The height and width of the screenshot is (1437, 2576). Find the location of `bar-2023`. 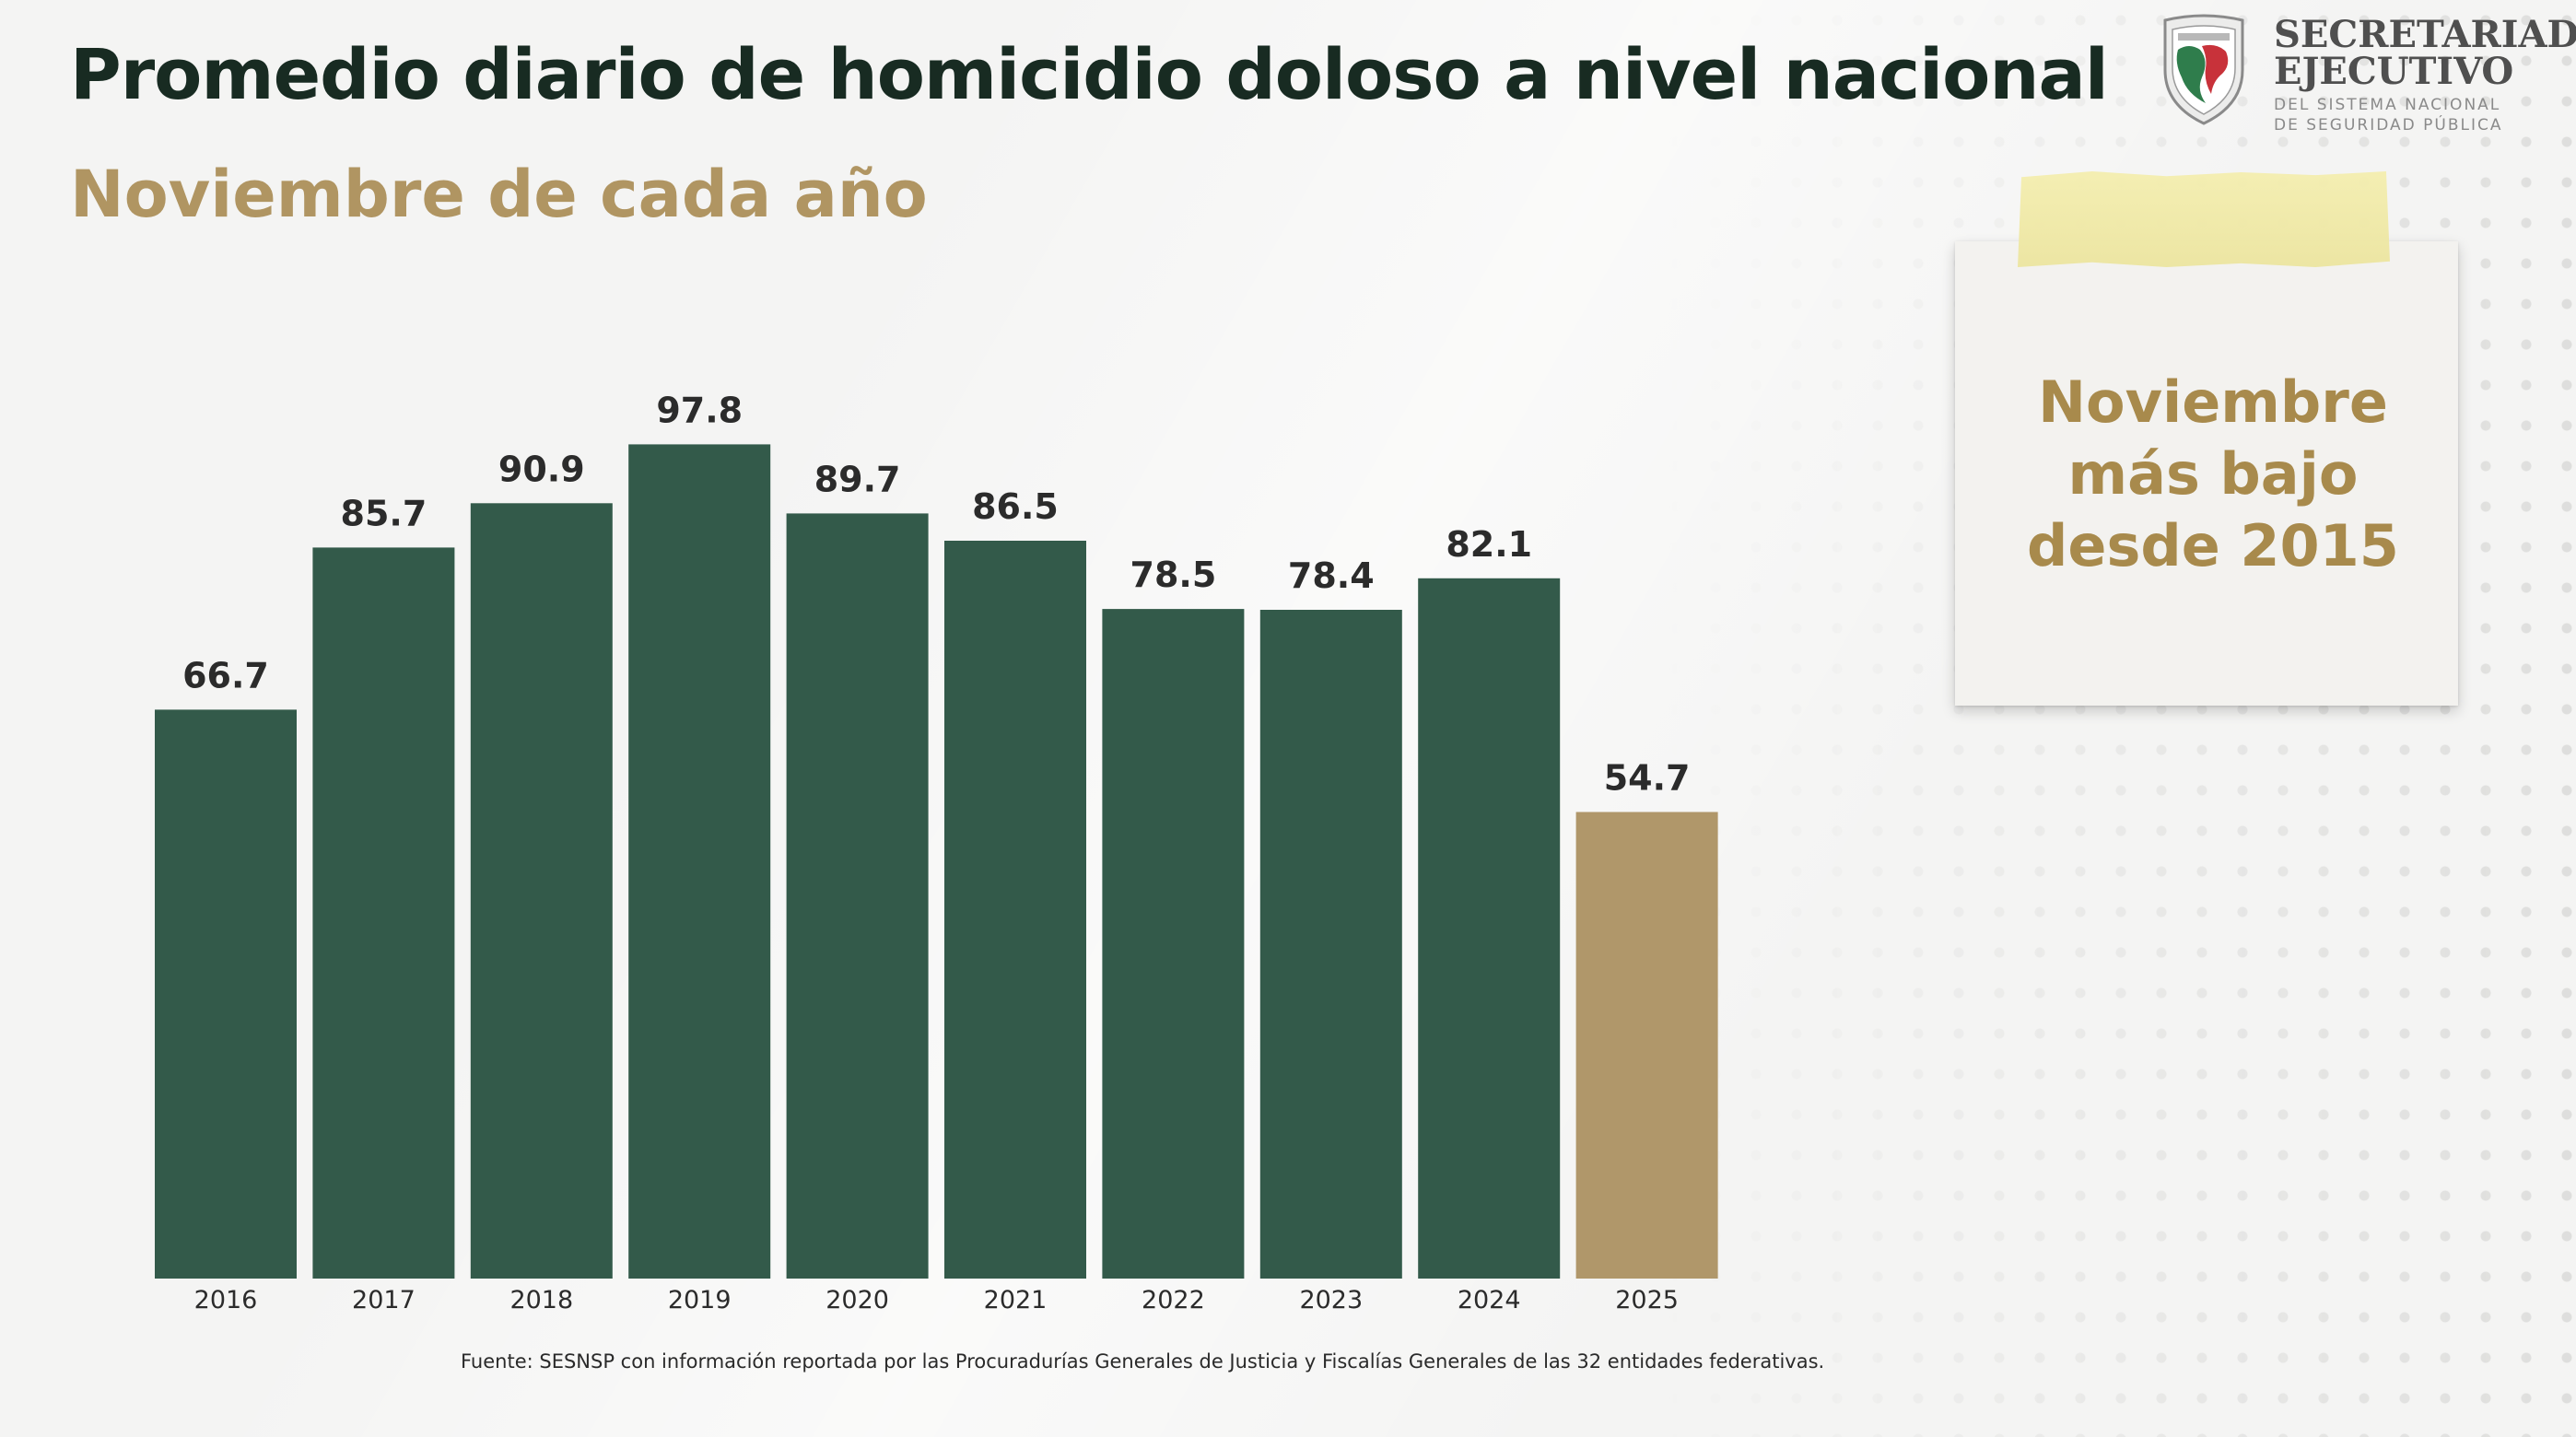

bar-2023 is located at coordinates (1330, 944).